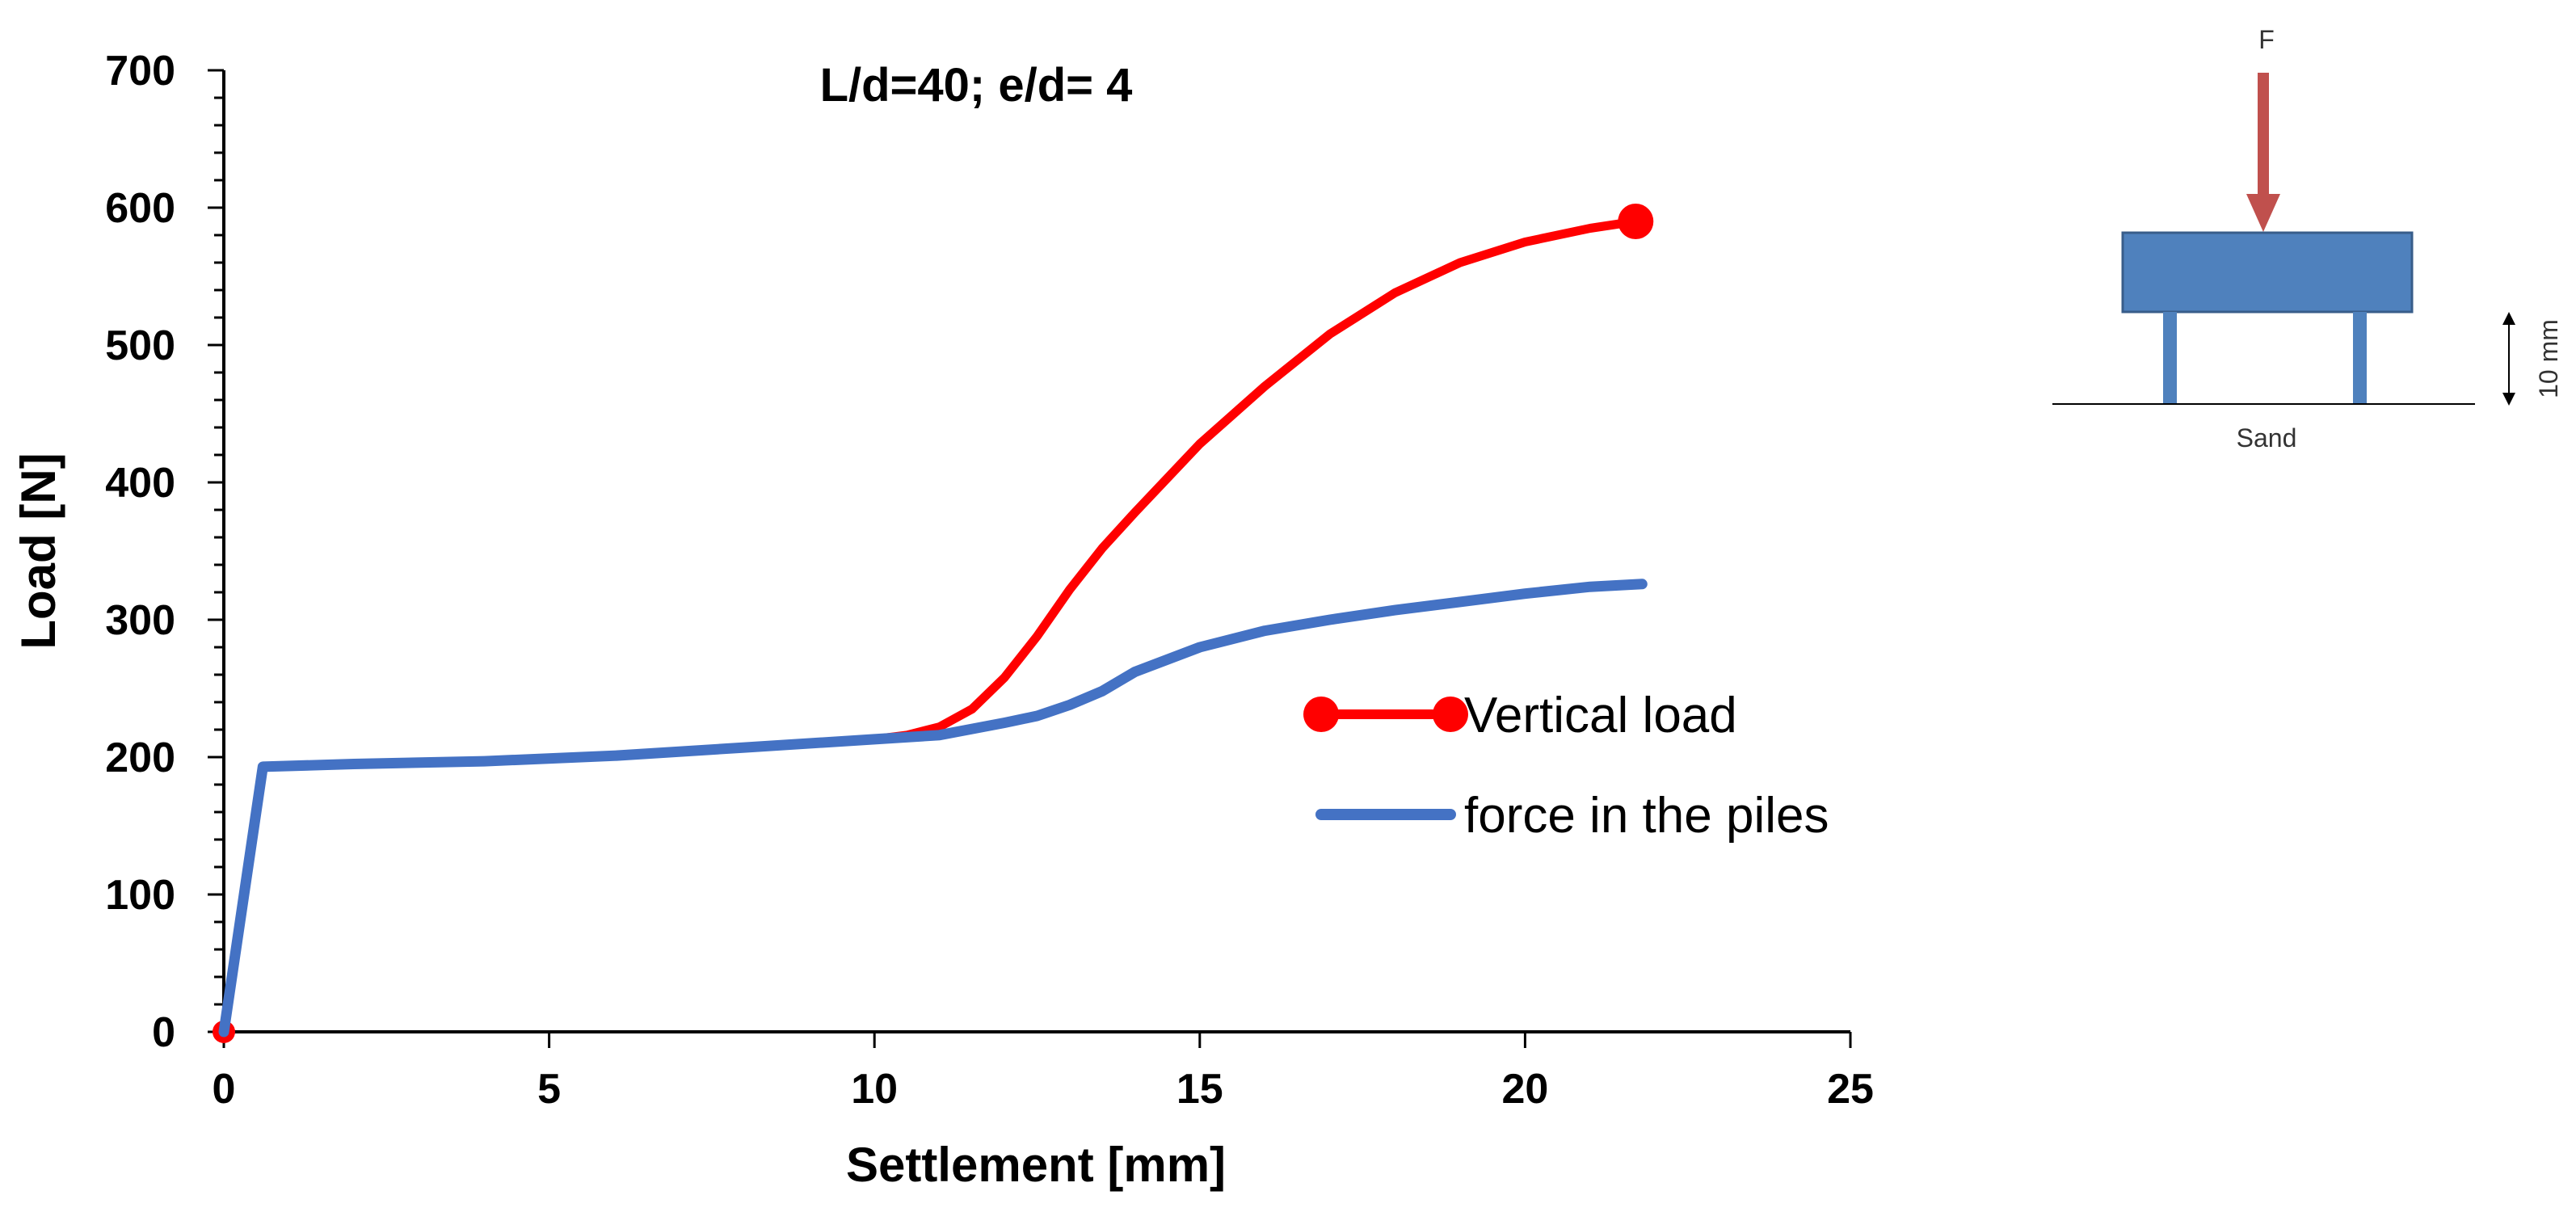 Image resolution: width=2576 pixels, height=1208 pixels. What do you see at coordinates (224, 1089) in the screenshot?
I see `x-tick-label: 0` at bounding box center [224, 1089].